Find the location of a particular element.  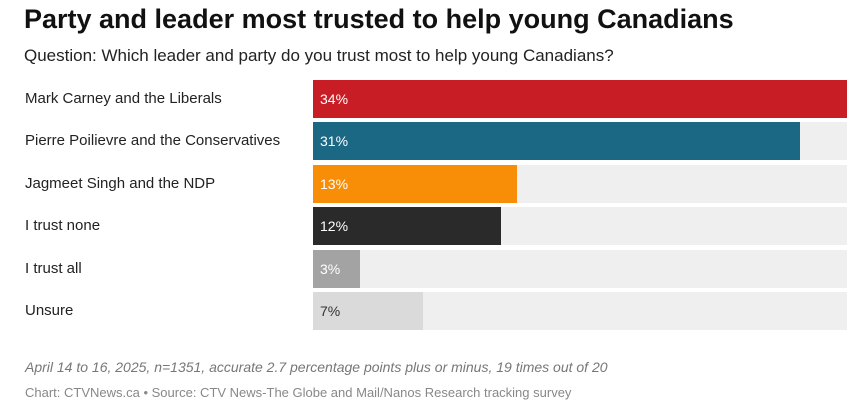

value-label: 12% is located at coordinates (334, 226).